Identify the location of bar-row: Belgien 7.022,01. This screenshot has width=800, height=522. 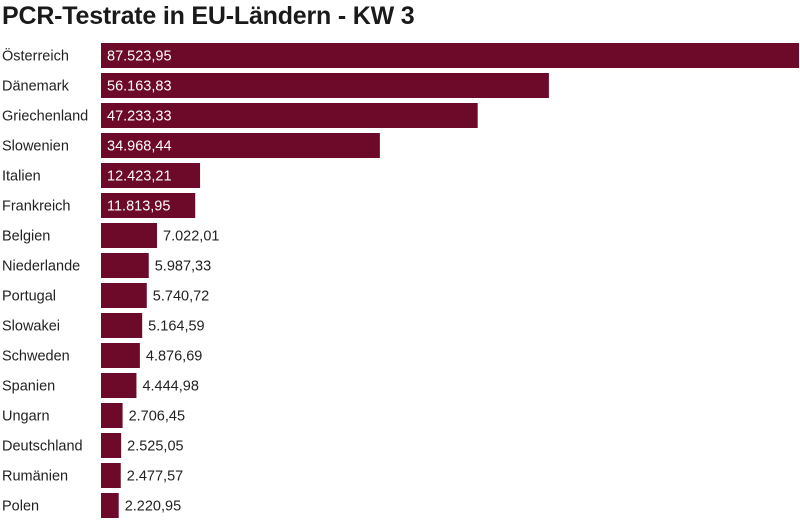
(110, 235).